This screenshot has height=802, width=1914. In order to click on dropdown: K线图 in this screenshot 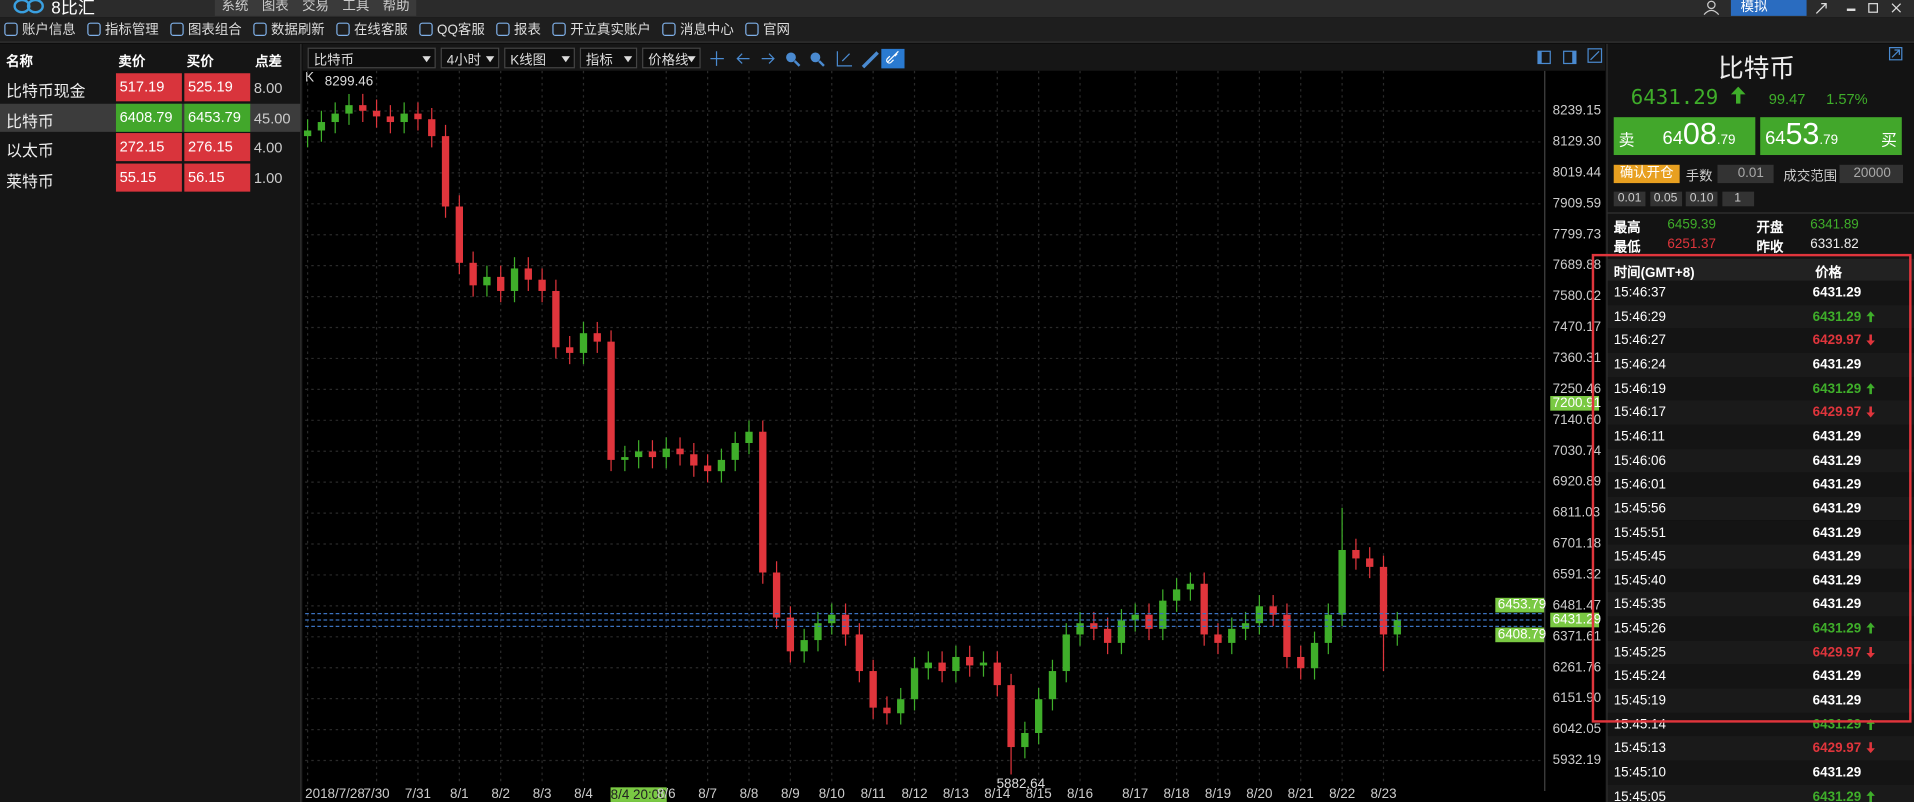, I will do `click(539, 58)`.